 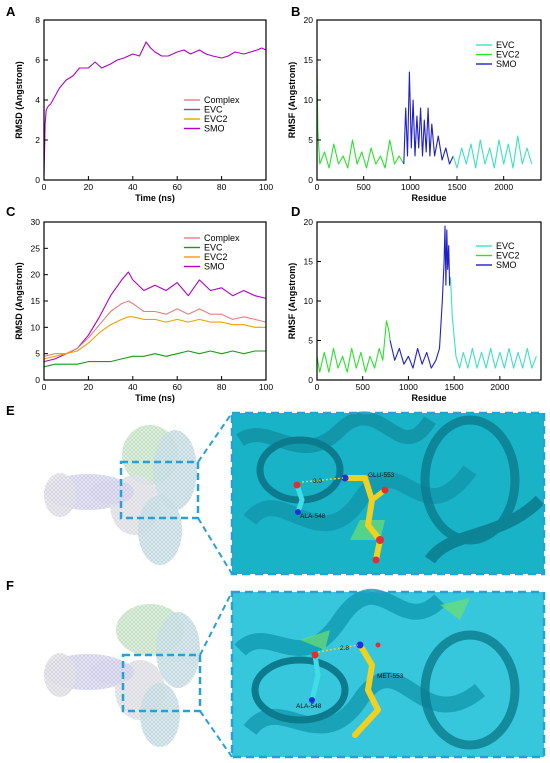 What do you see at coordinates (216, 623) in the screenshot?
I see `zoom-connector-f-top` at bounding box center [216, 623].